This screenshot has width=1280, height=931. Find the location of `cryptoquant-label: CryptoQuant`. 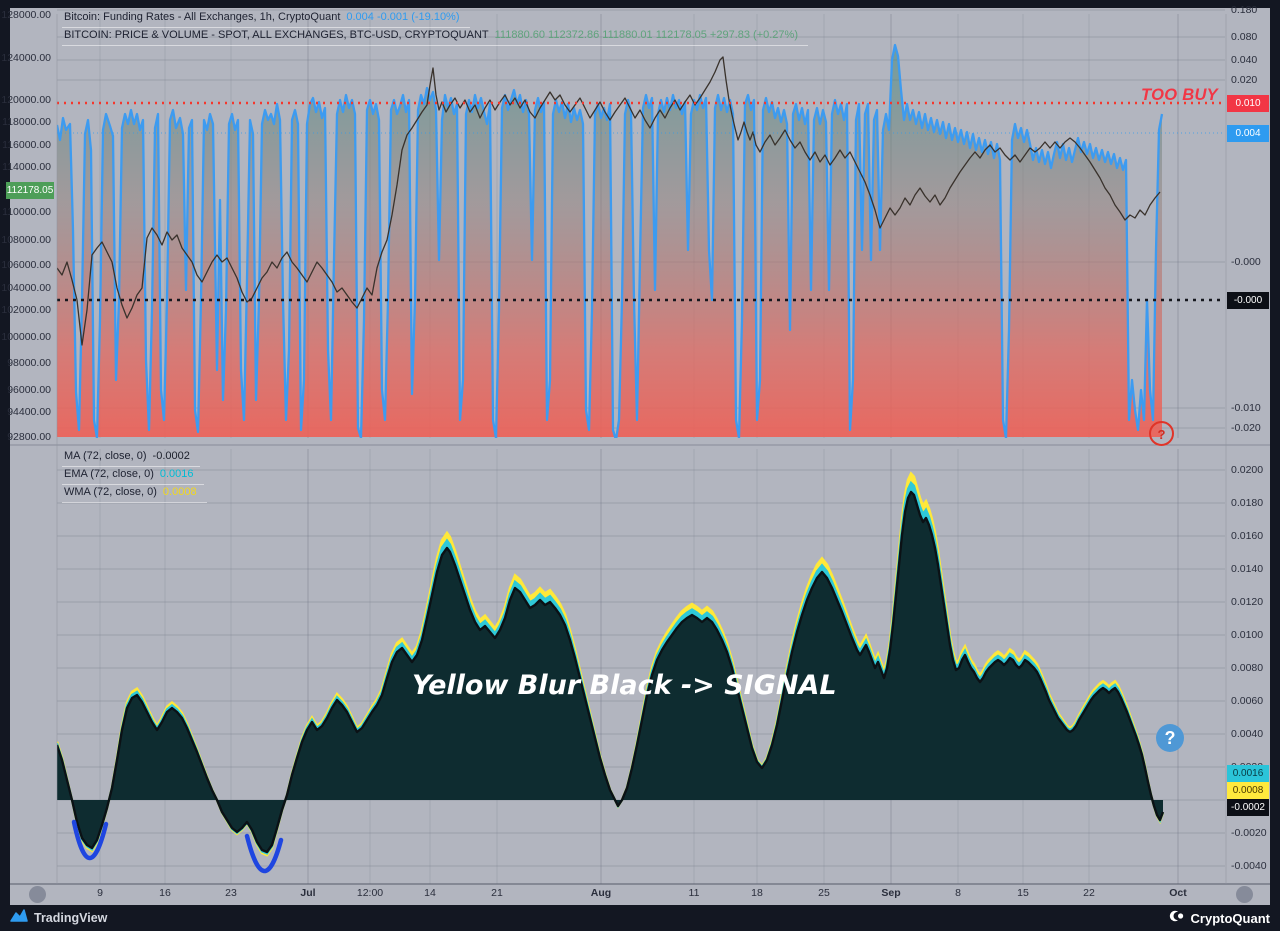

cryptoquant-label: CryptoQuant is located at coordinates (1230, 918).